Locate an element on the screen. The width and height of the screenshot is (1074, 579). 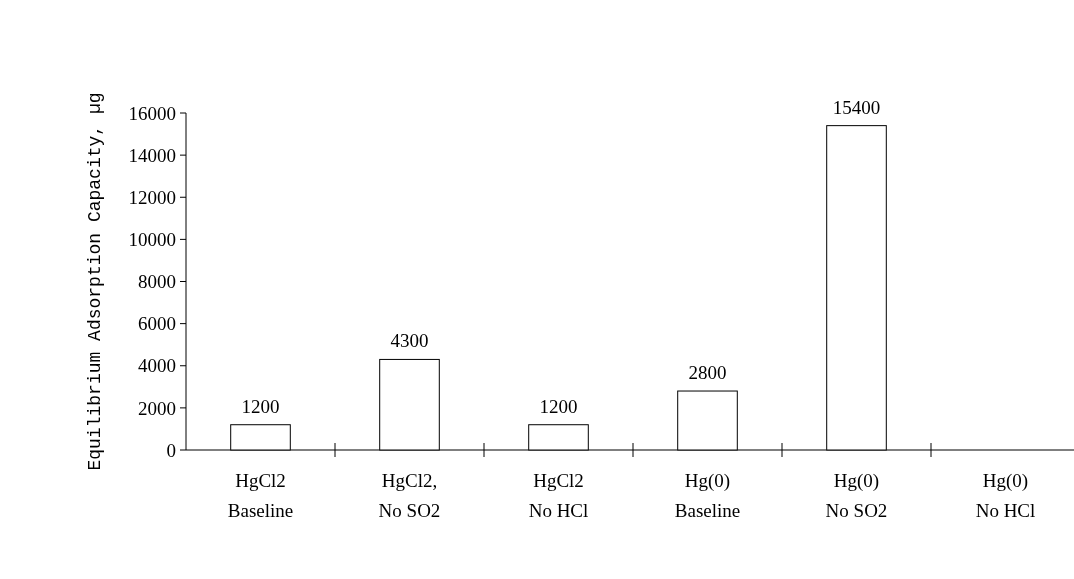
y-tick-label: 8000 is located at coordinates (157, 282).